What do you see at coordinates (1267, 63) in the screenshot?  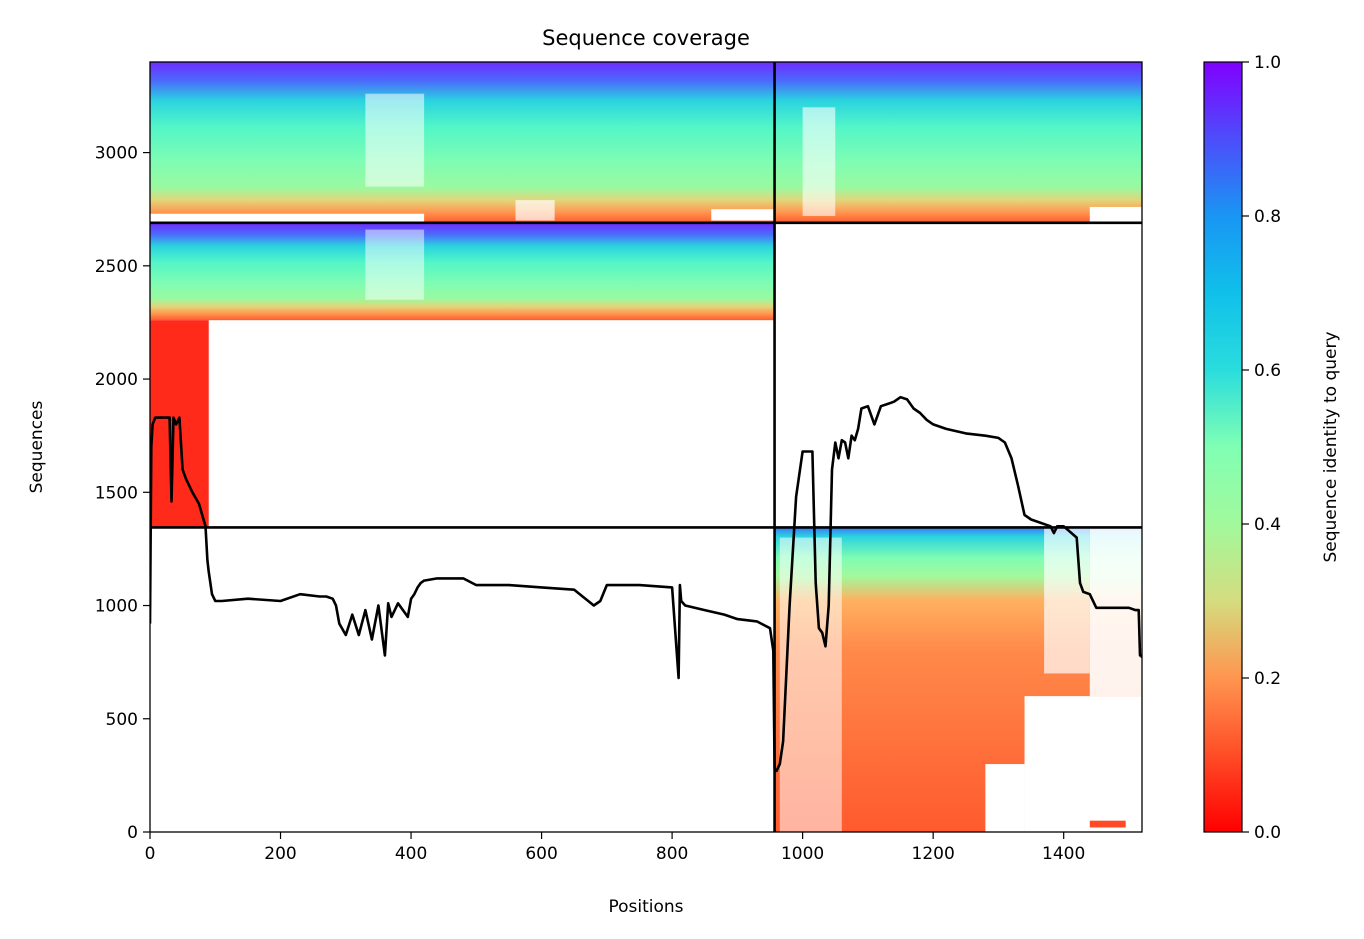 I see `colorbar-tick-label: 1.0` at bounding box center [1267, 63].